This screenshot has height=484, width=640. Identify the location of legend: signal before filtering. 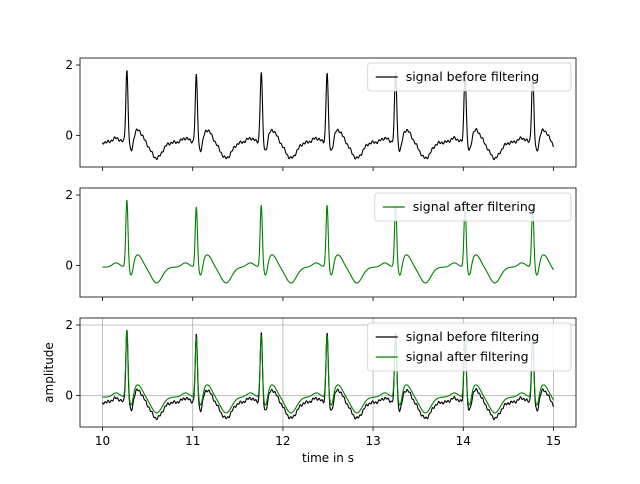
(469, 77).